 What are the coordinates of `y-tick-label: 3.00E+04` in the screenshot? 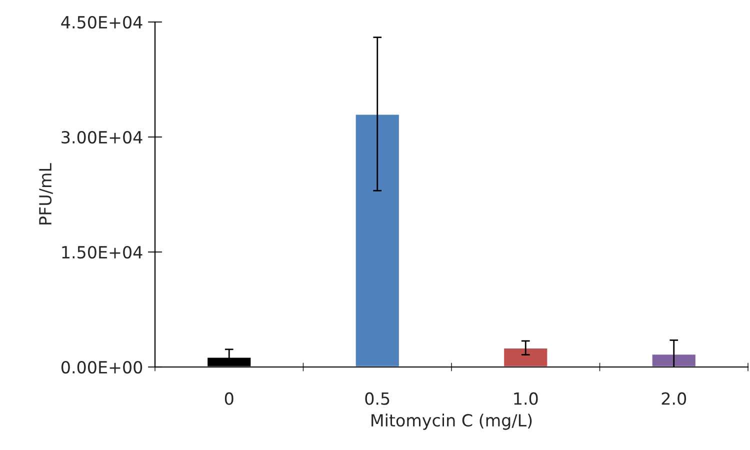 It's located at (102, 137).